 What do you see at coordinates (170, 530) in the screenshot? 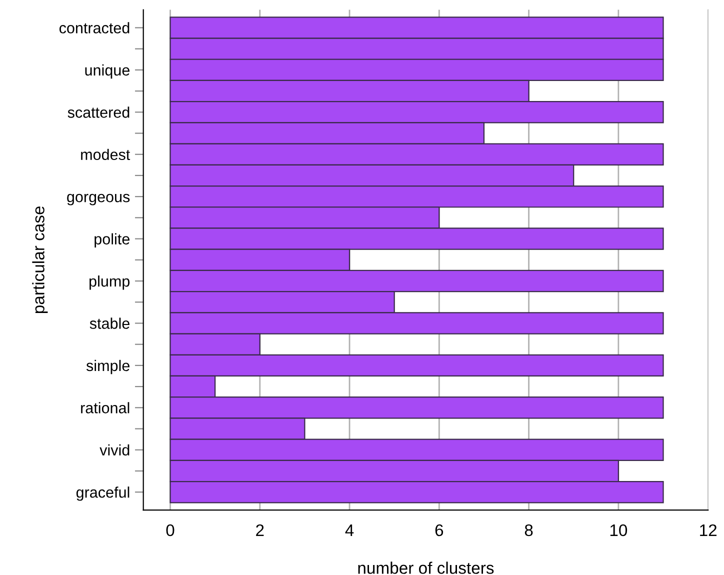
I see `x-tick-label: 0` at bounding box center [170, 530].